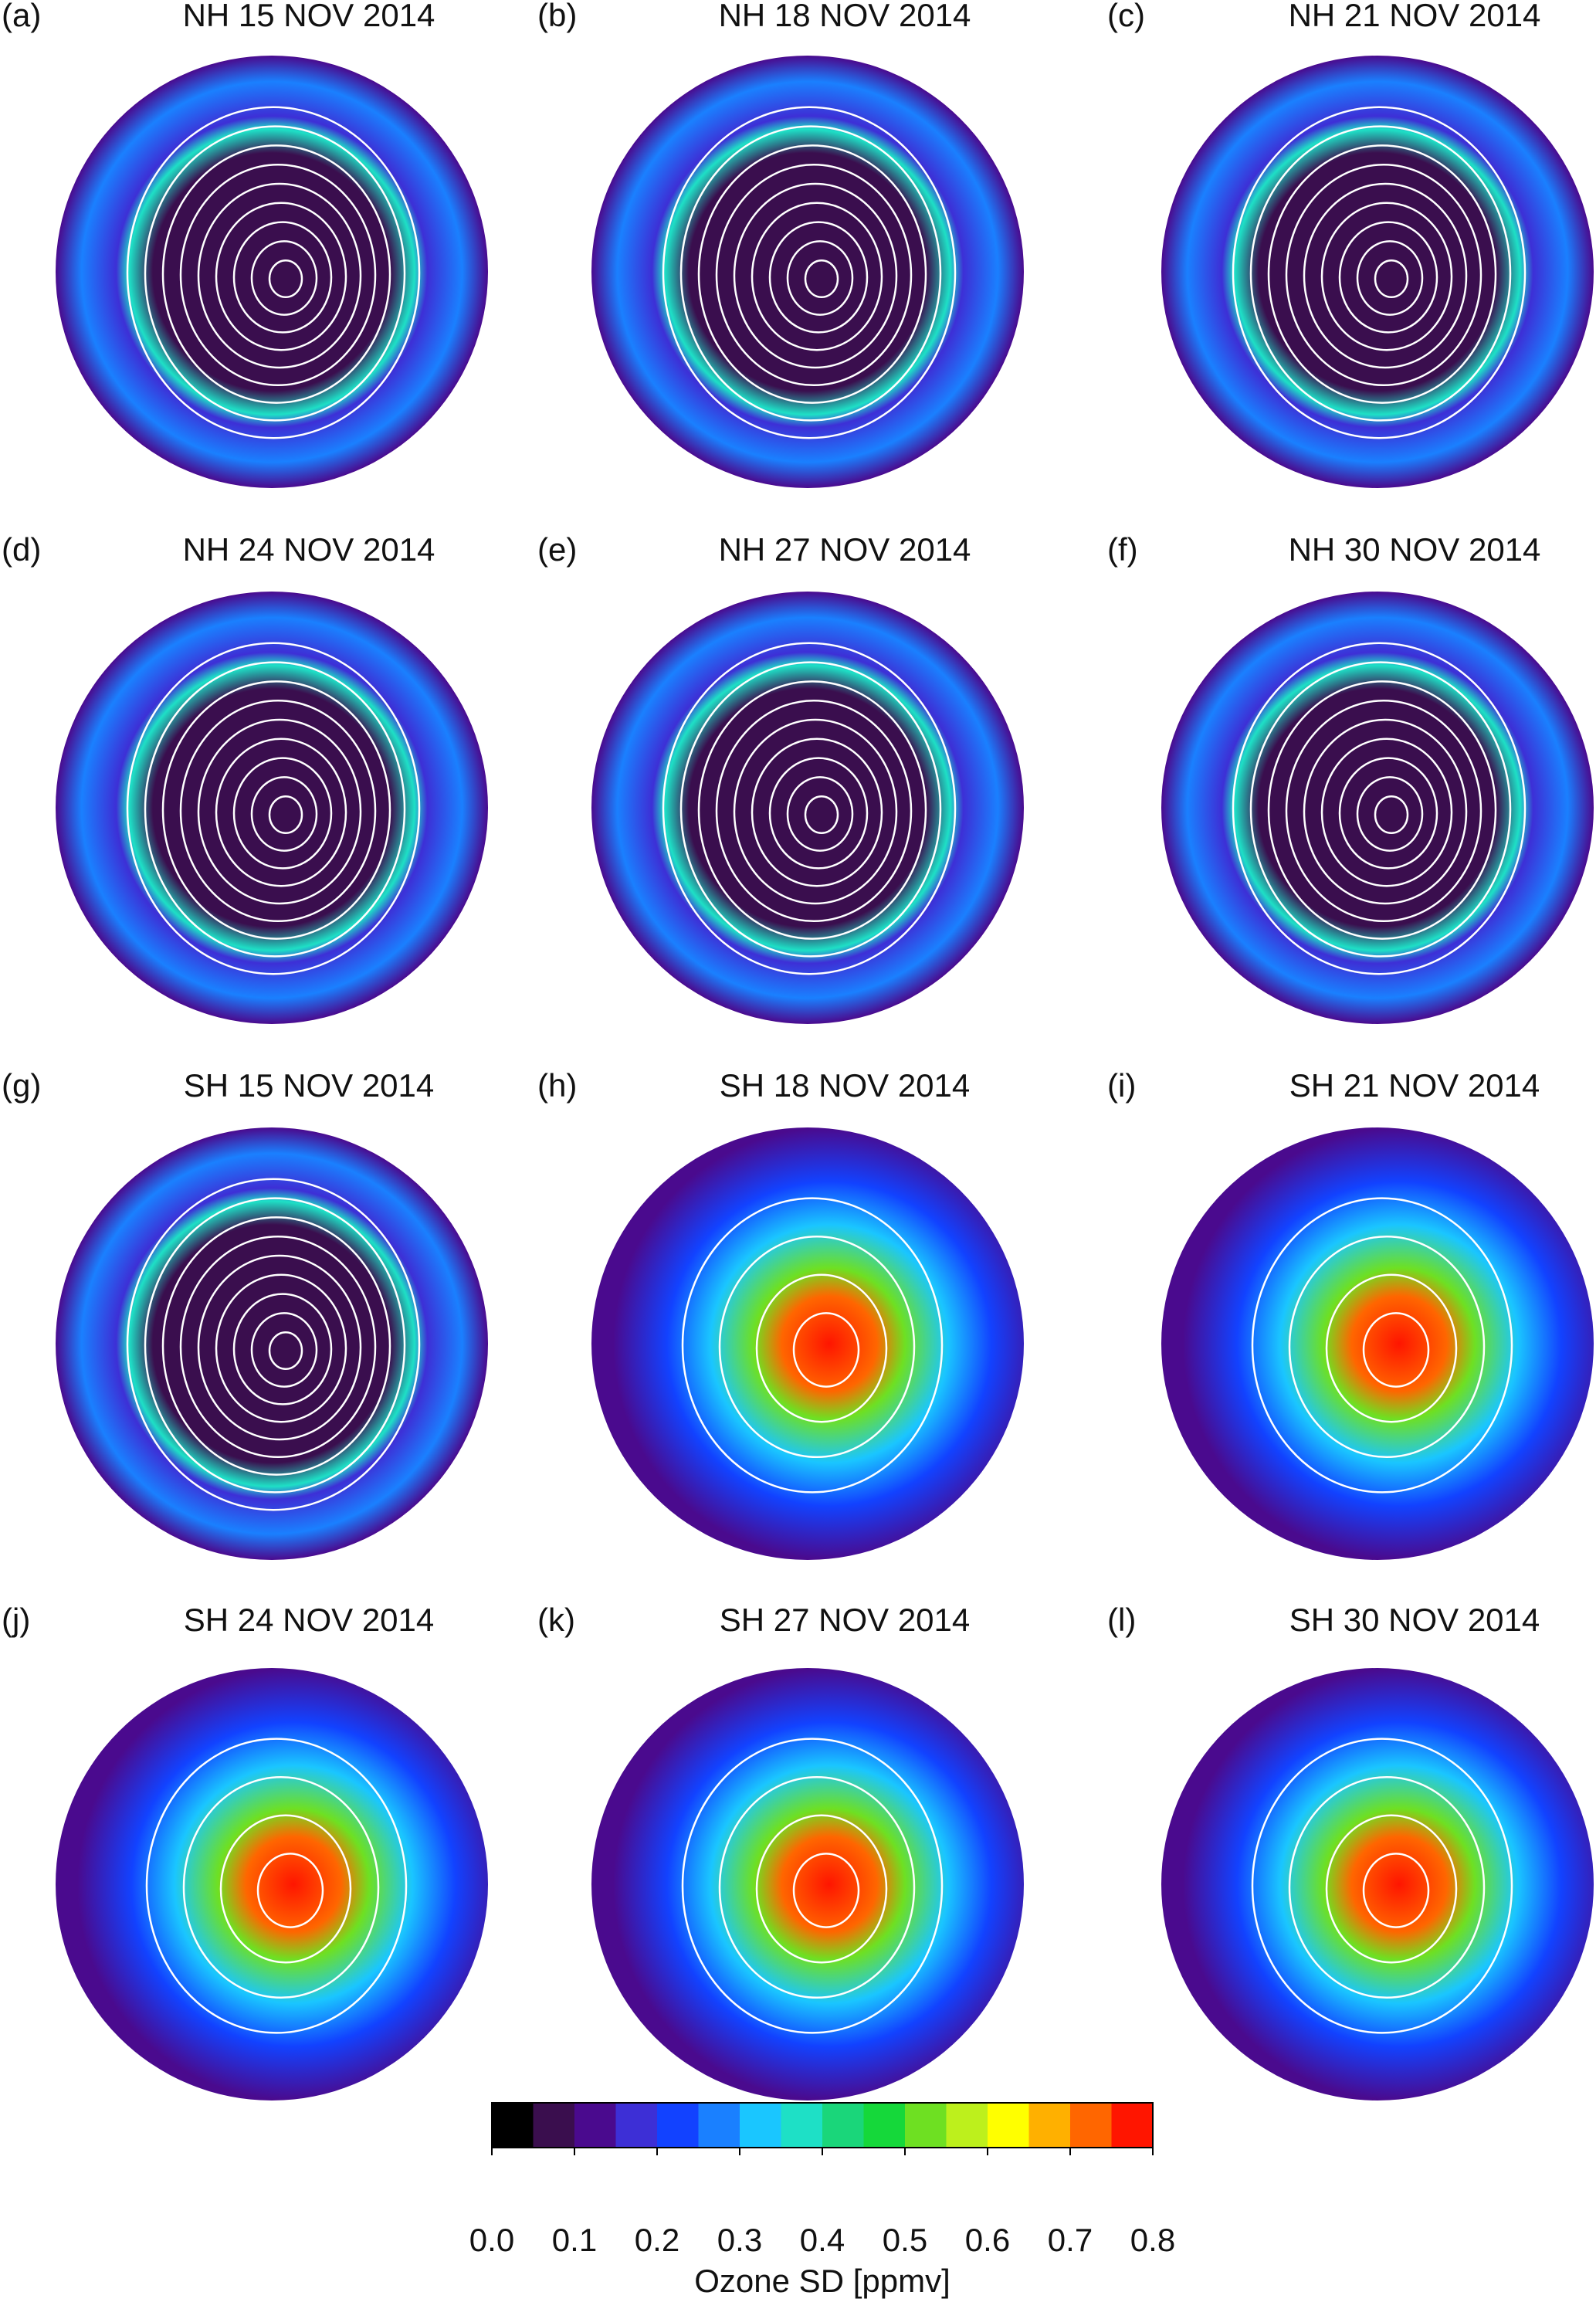 The height and width of the screenshot is (2309, 1596). I want to click on colorbar-tick-label: 0.5, so click(905, 2240).